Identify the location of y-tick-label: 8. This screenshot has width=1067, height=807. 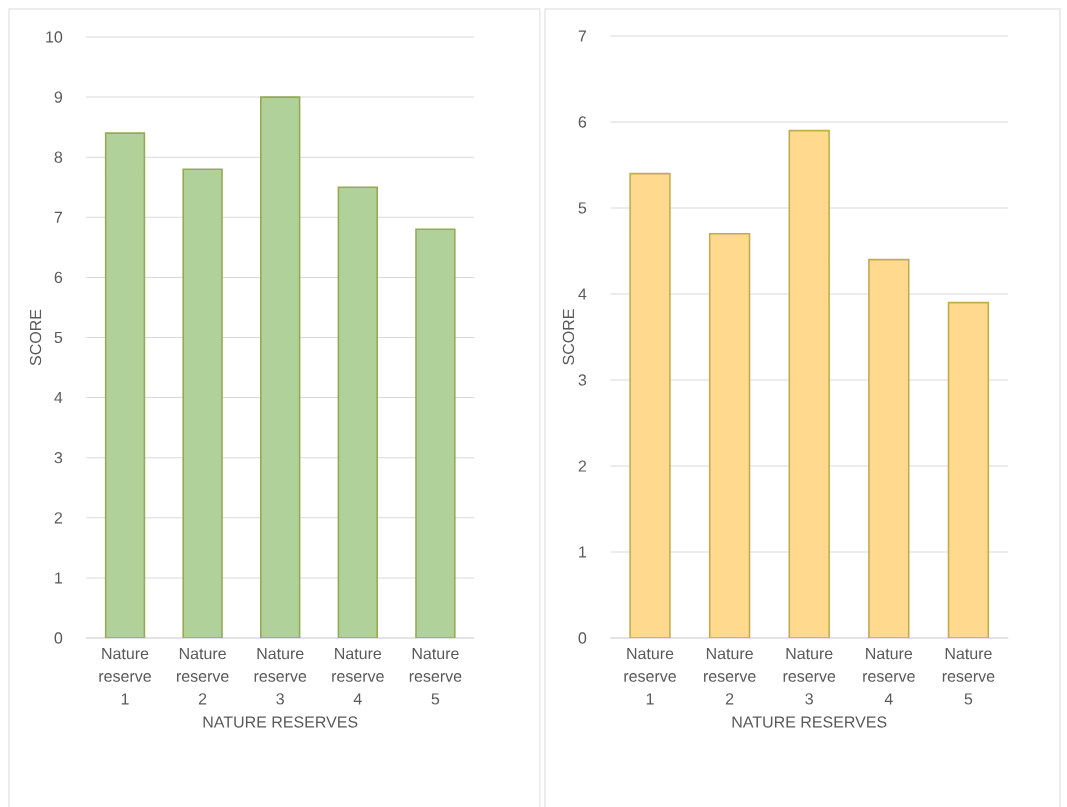
(58, 157).